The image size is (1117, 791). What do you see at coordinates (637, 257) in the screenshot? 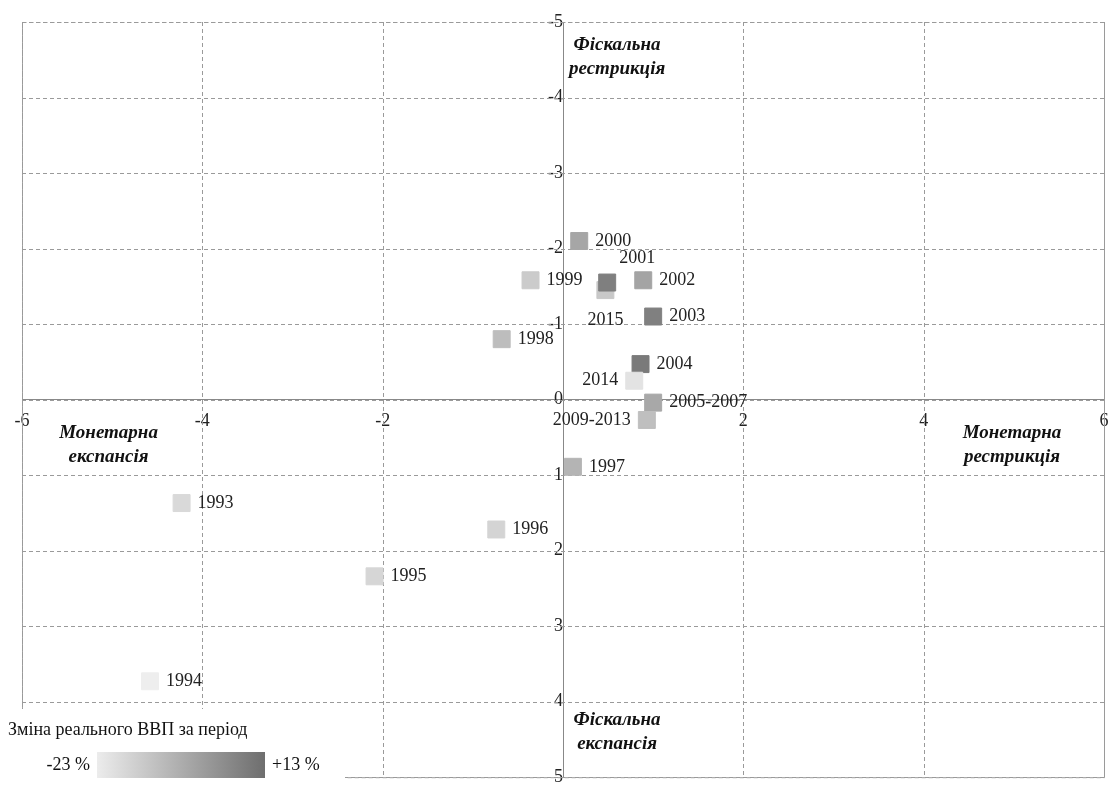
I see `series-label: 2001` at bounding box center [637, 257].